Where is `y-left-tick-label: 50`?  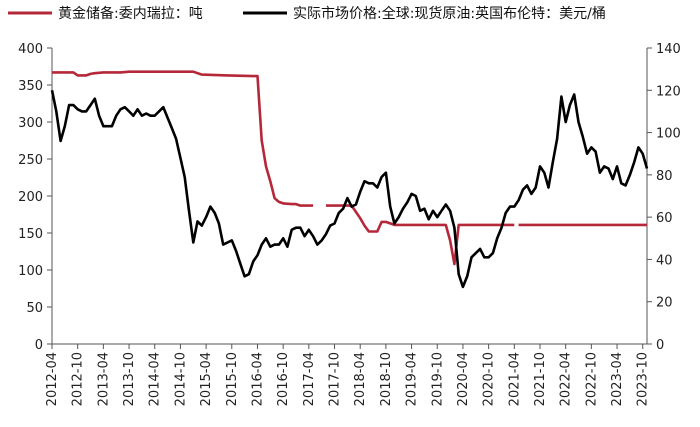
y-left-tick-label: 50 is located at coordinates (34, 308).